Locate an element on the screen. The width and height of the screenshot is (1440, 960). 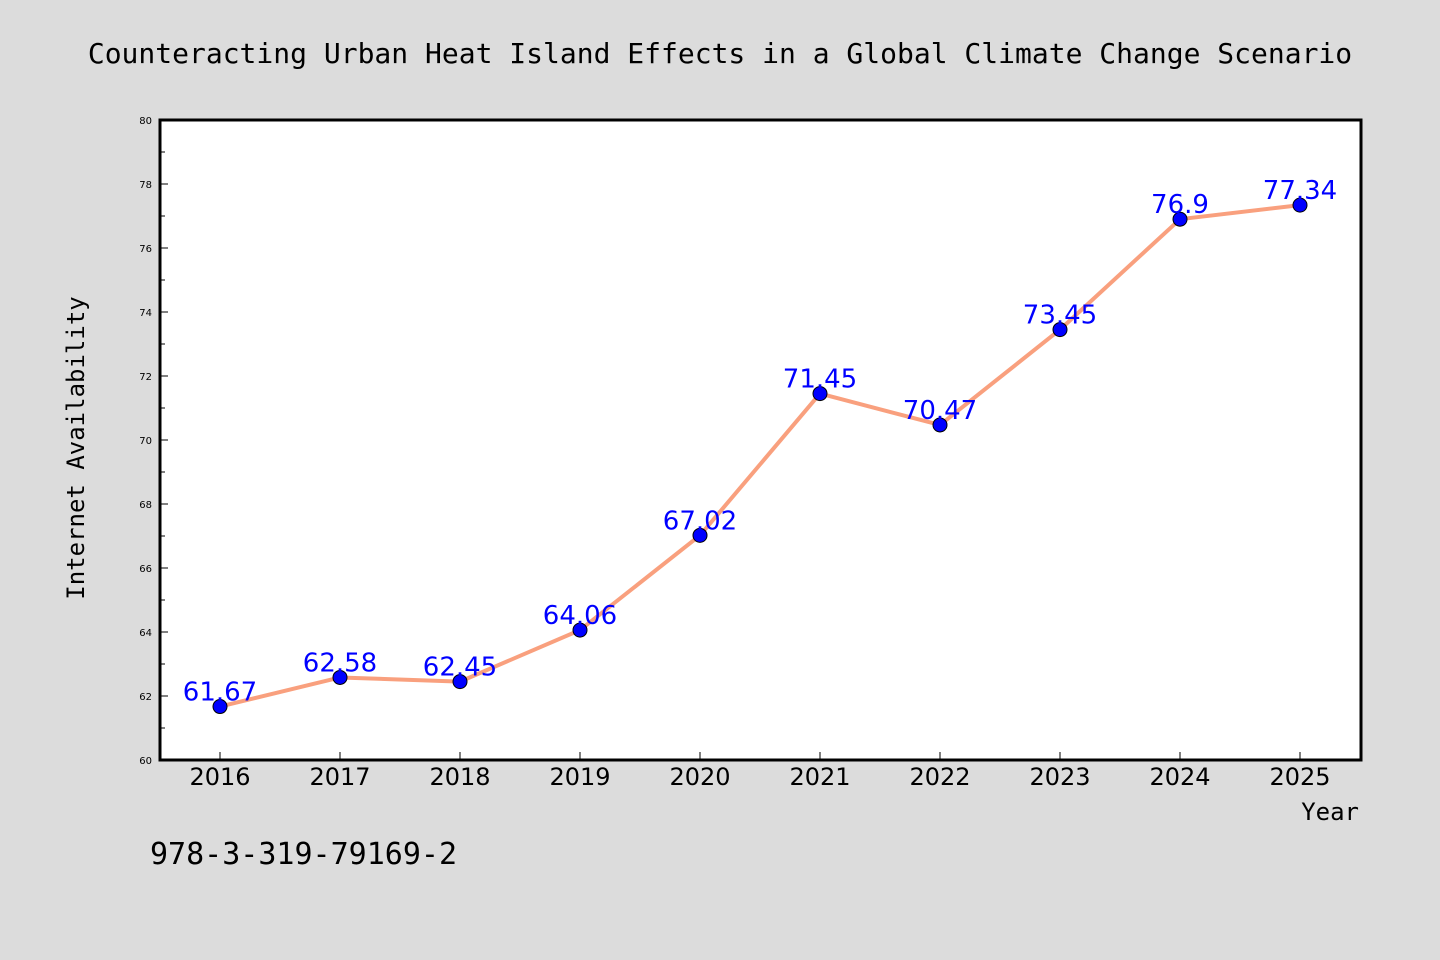
x-tick-label: 2023 is located at coordinates (1059, 777).